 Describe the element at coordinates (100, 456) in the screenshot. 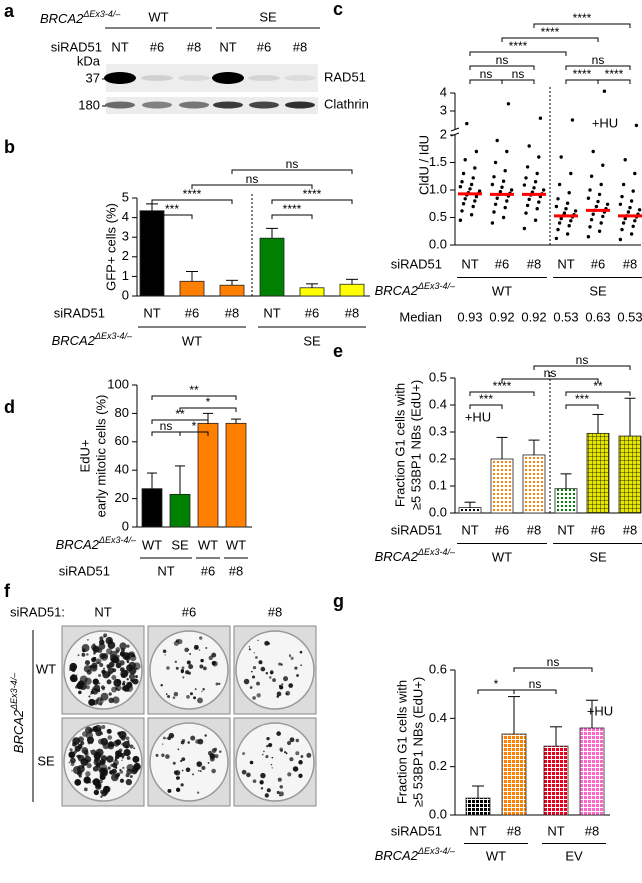

I see `y-axis-label: early mitotic cells (%)` at that location.